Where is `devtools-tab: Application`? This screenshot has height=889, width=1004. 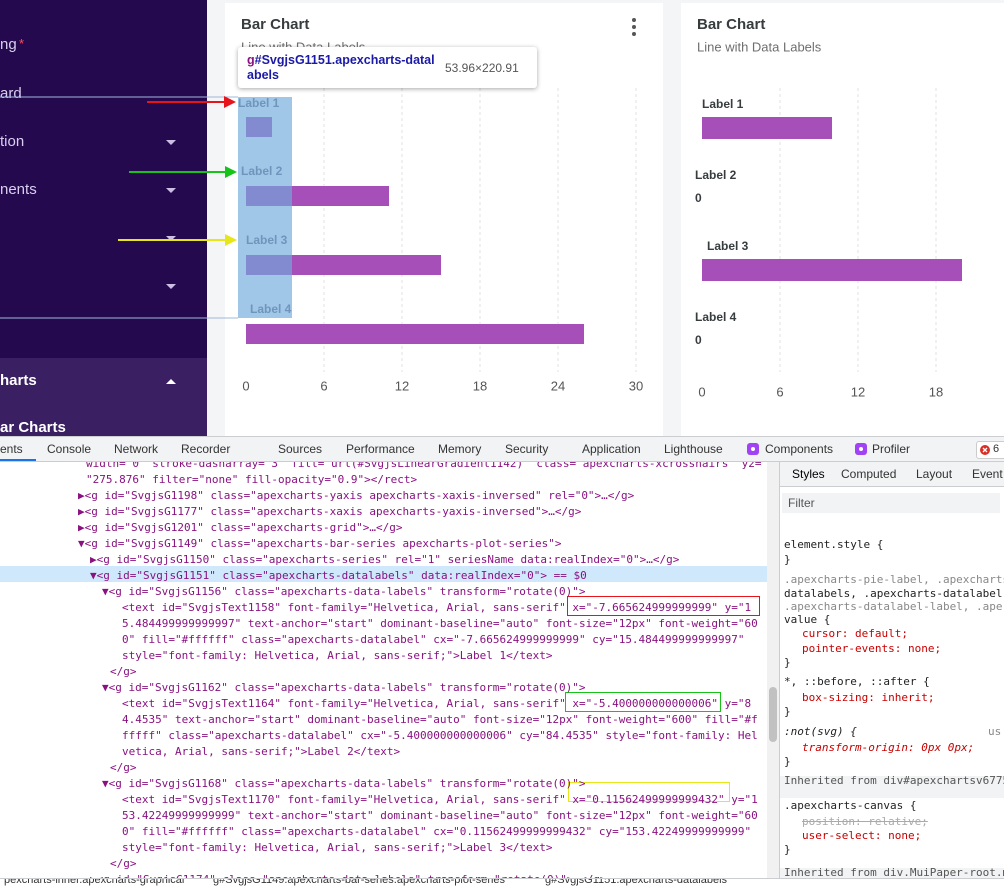 devtools-tab: Application is located at coordinates (611, 449).